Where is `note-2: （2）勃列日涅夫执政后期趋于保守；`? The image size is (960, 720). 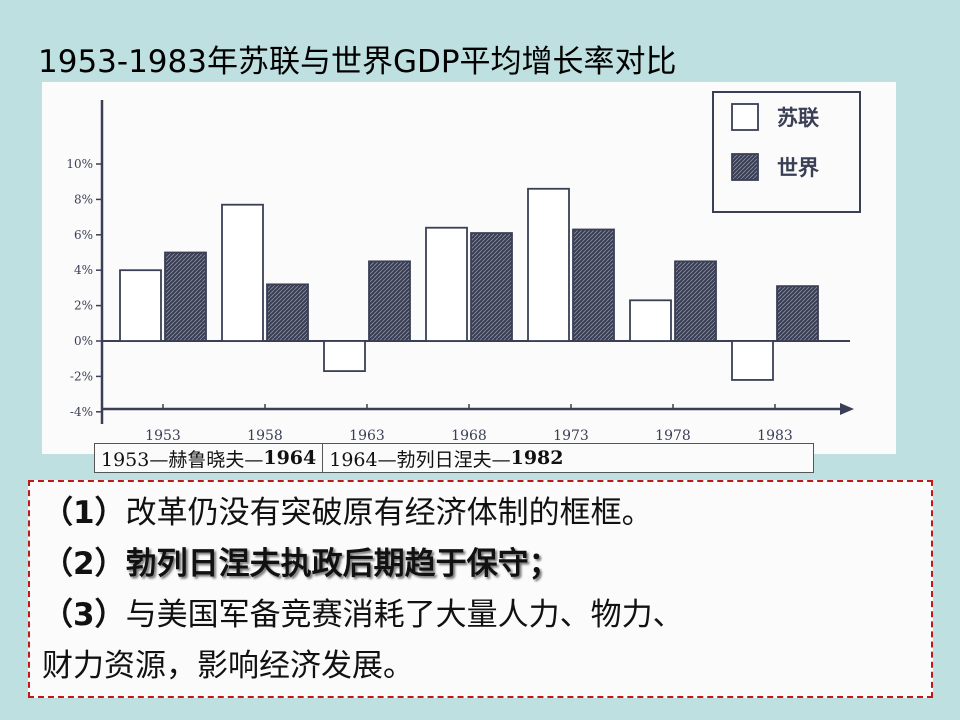
note-2: （2）勃列日涅夫执政后期趋于保守； is located at coordinates (481, 564).